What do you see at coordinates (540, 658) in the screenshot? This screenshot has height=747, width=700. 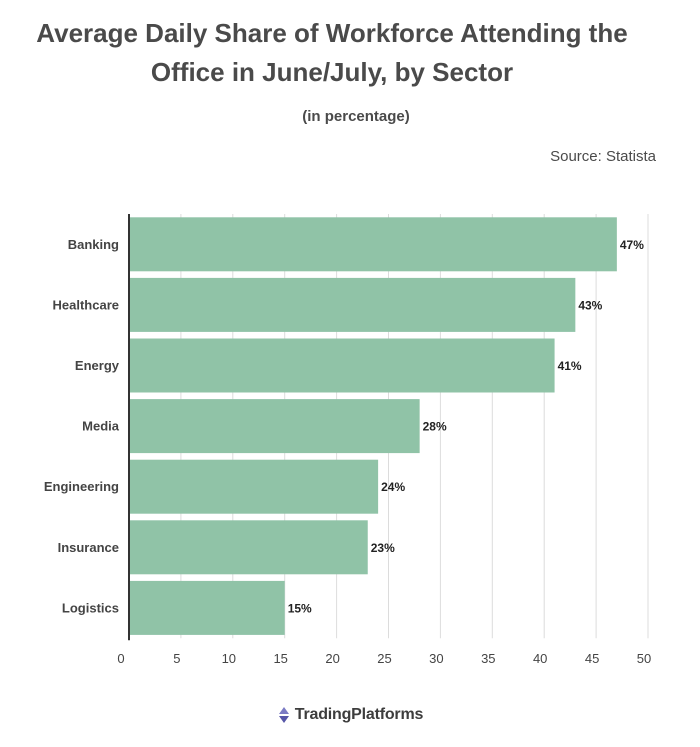 I see `x-tick-label: 40` at bounding box center [540, 658].